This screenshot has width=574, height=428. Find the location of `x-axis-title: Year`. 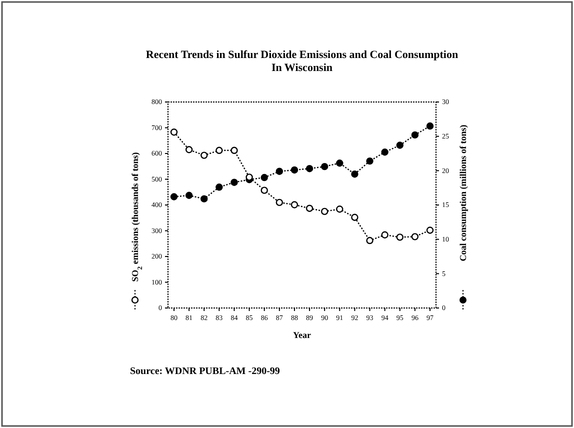

x-axis-title: Year is located at coordinates (302, 335).